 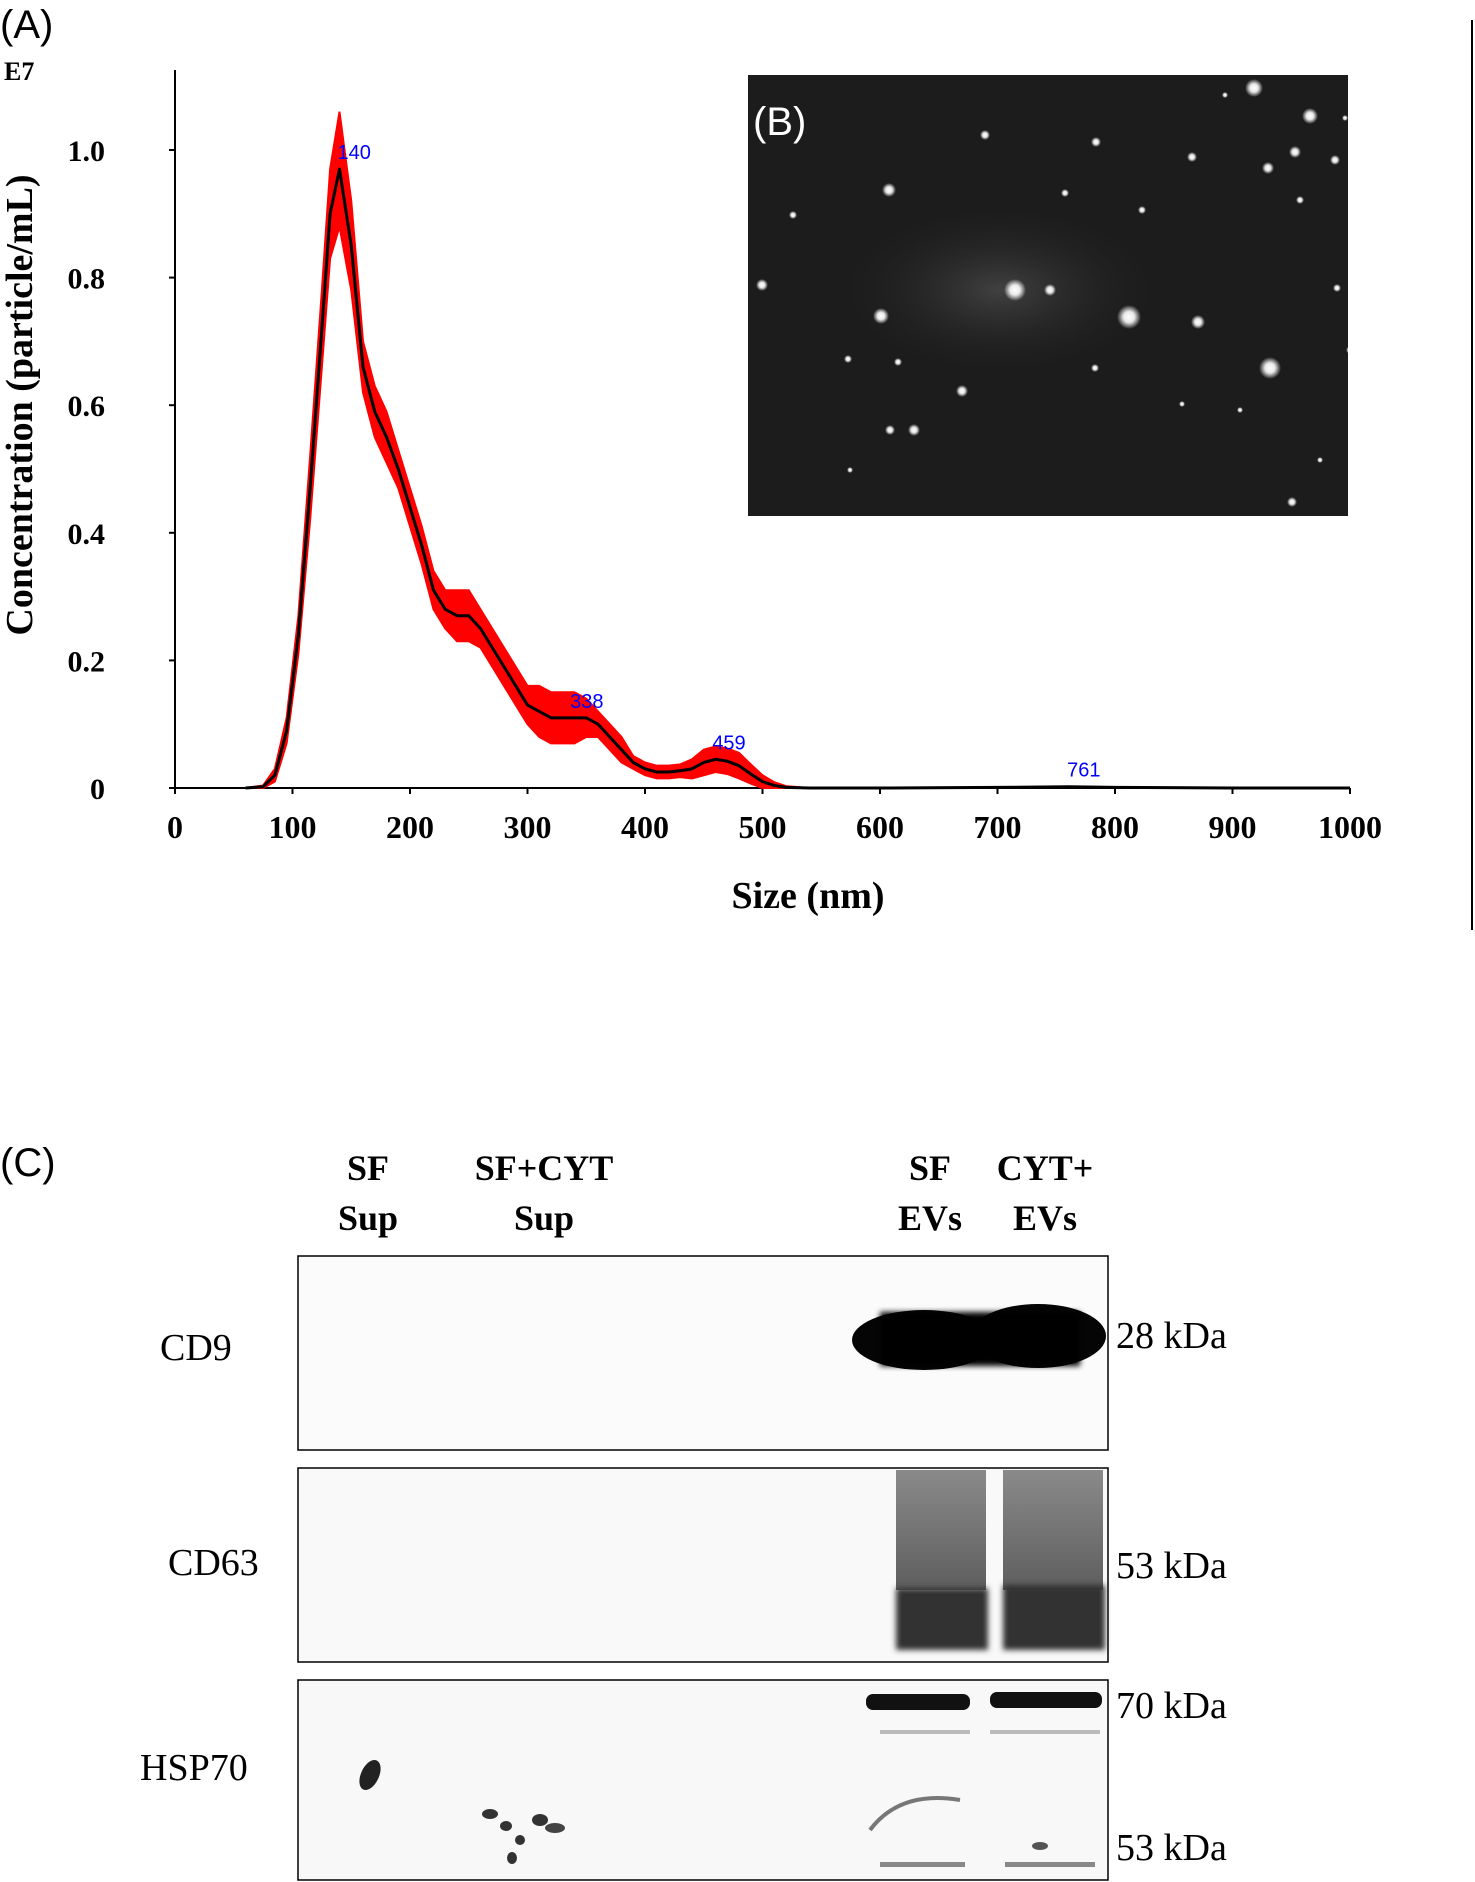 What do you see at coordinates (213, 1563) in the screenshot?
I see `blot-row-label: CD63` at bounding box center [213, 1563].